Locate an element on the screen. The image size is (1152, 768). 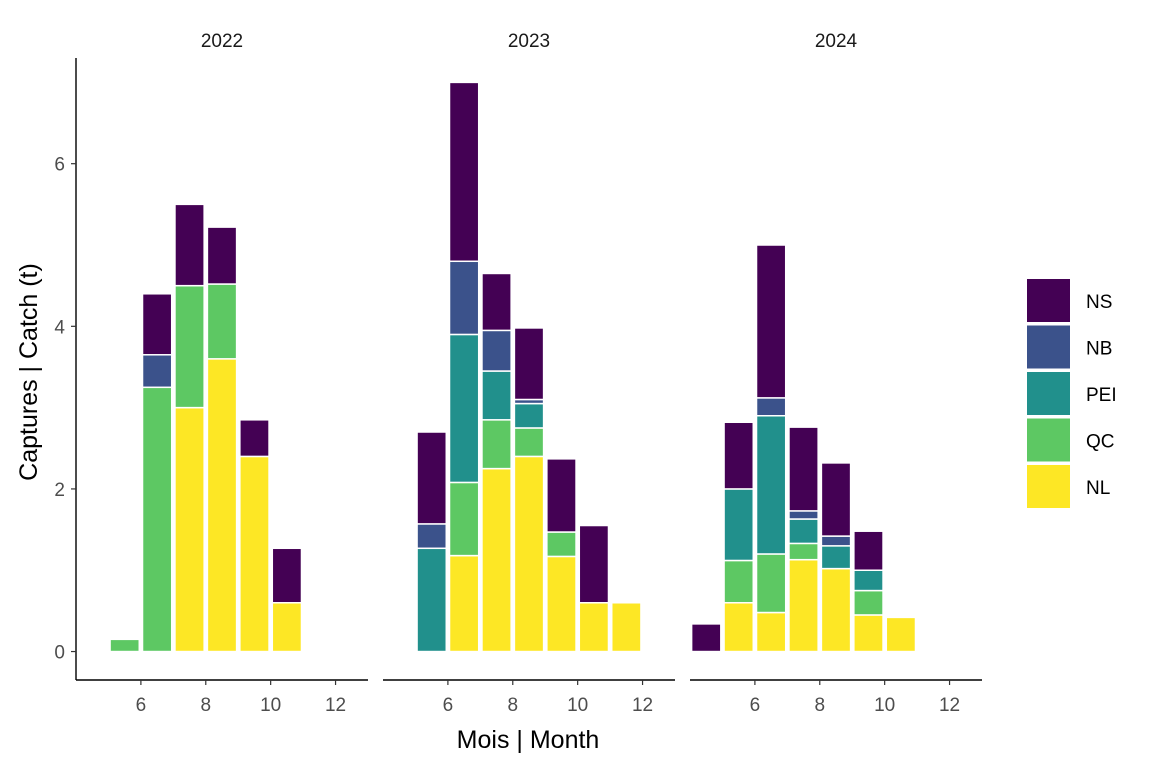
legend-item-nb: NB is located at coordinates (1069, 347).